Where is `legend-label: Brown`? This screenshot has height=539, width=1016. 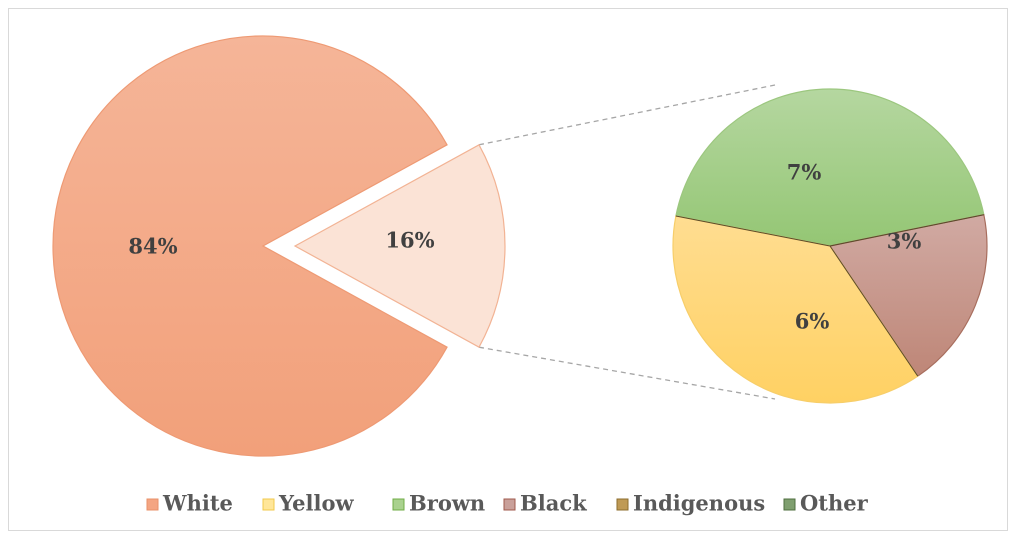 legend-label: Brown is located at coordinates (447, 503).